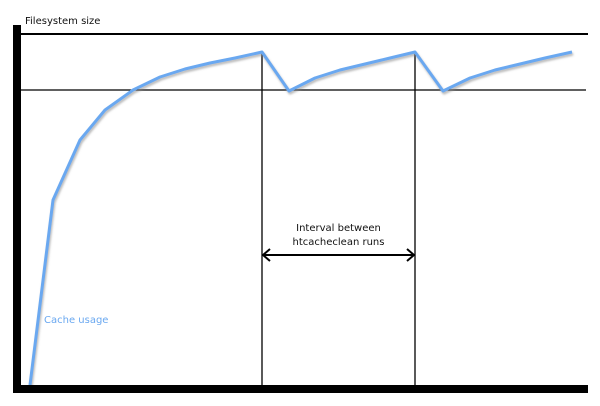 The image size is (600, 406). What do you see at coordinates (300, 389) in the screenshot?
I see `x-axis` at bounding box center [300, 389].